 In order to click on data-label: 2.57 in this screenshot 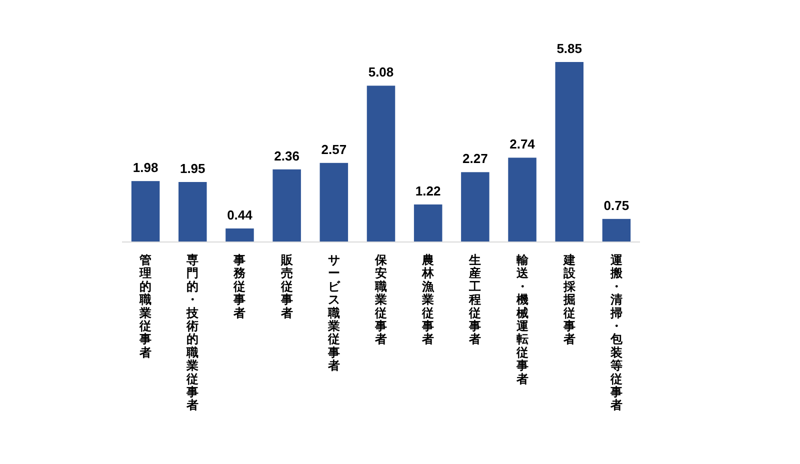, I will do `click(334, 149)`.